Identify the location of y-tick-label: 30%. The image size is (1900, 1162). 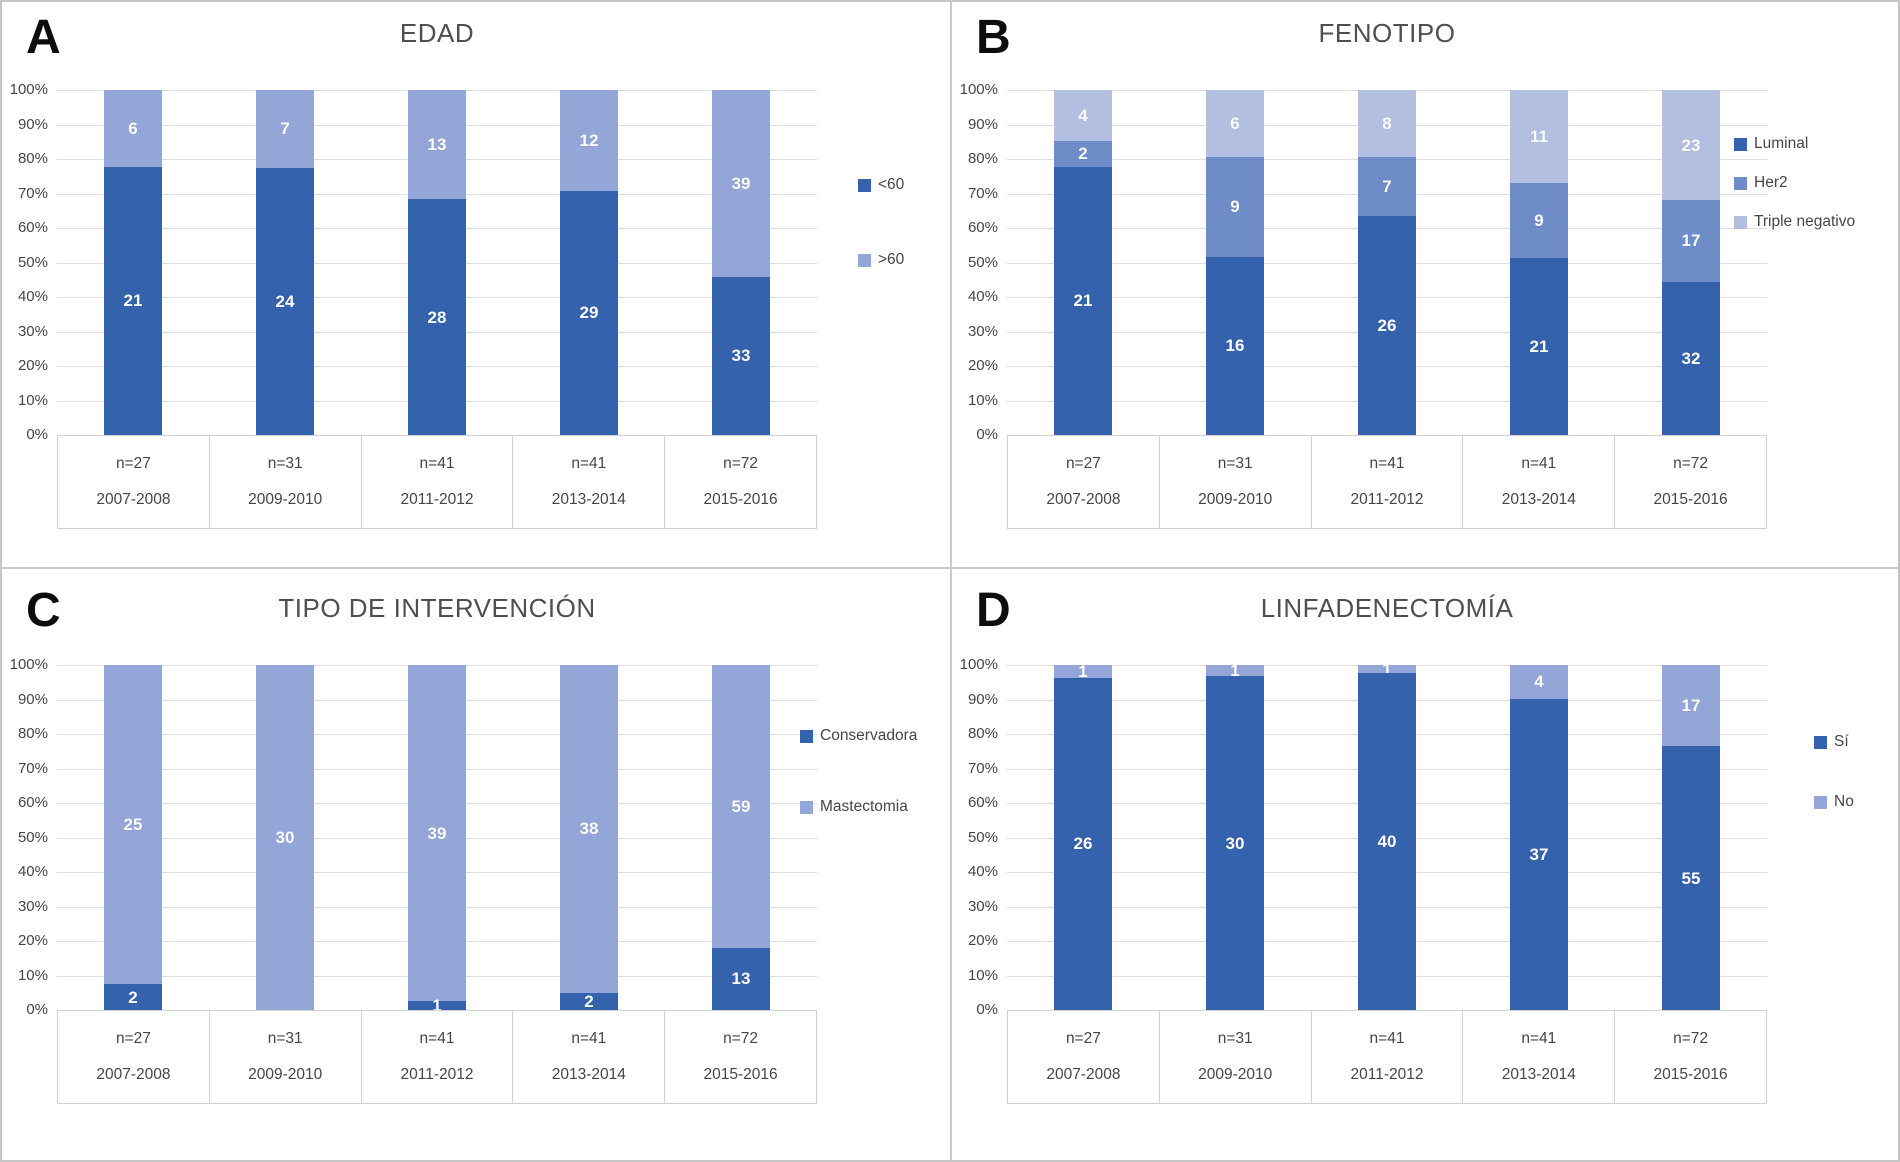
(32, 906).